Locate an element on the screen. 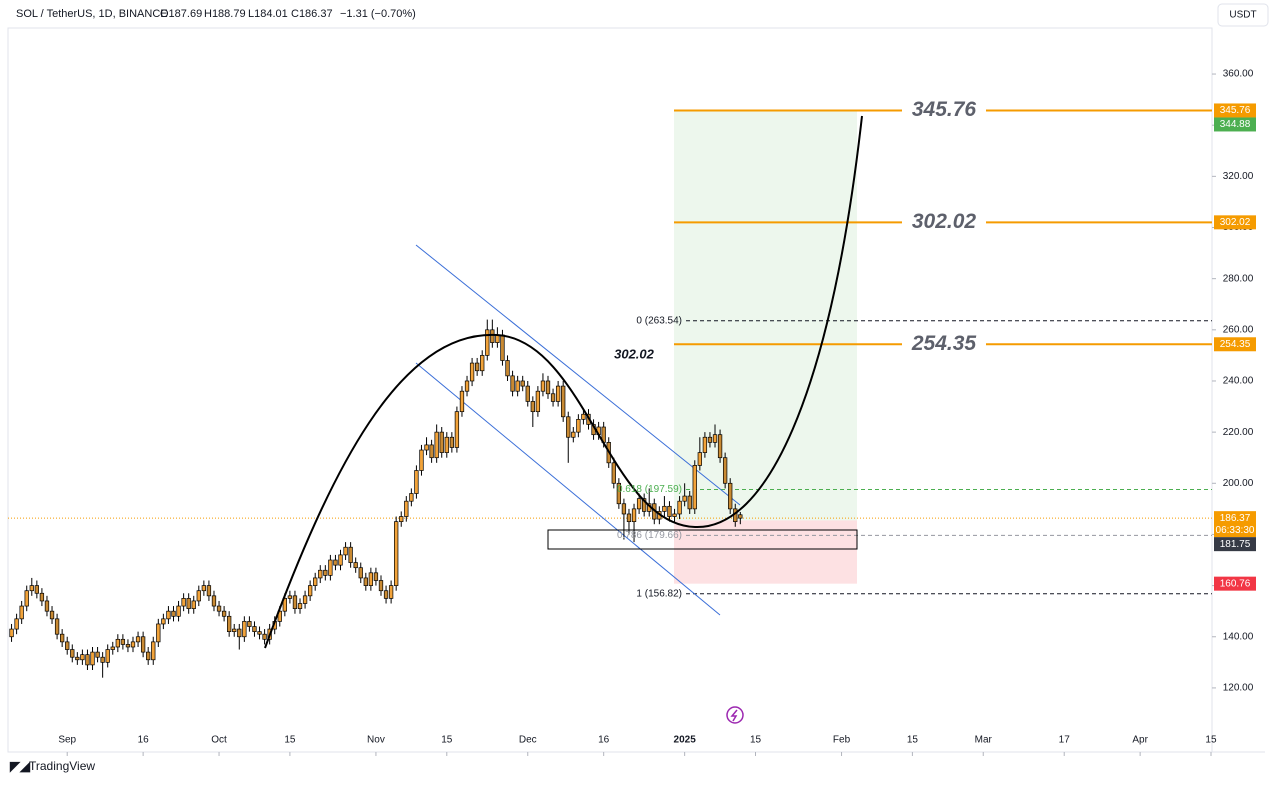 Image resolution: width=1280 pixels, height=787 pixels. event-icon is located at coordinates (735, 715).